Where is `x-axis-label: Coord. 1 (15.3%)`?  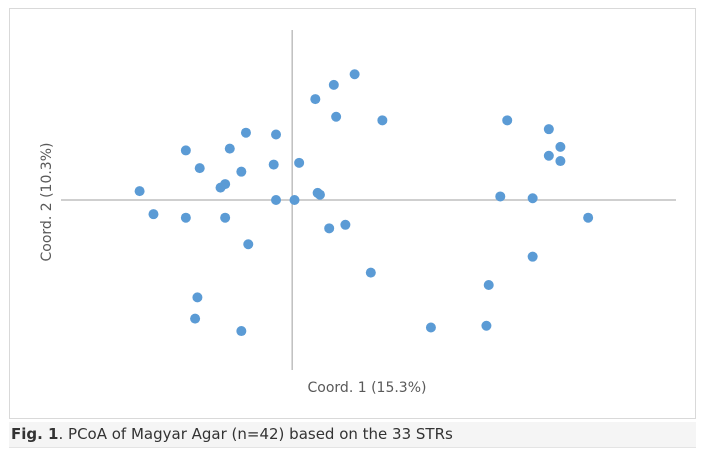
x-axis-label: Coord. 1 (15.3%) is located at coordinates (367, 388).